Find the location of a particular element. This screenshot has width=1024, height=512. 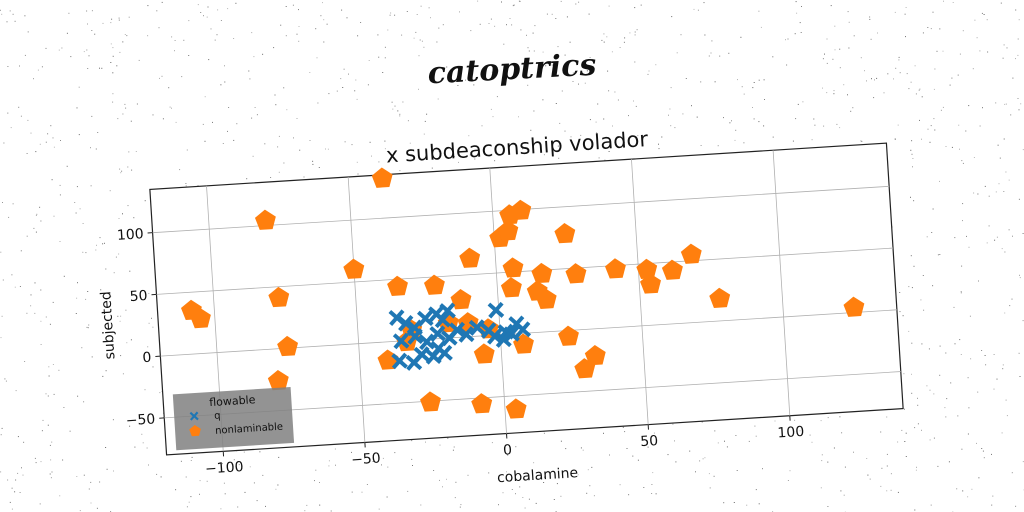

x-tick-label: 100 is located at coordinates (791, 433).